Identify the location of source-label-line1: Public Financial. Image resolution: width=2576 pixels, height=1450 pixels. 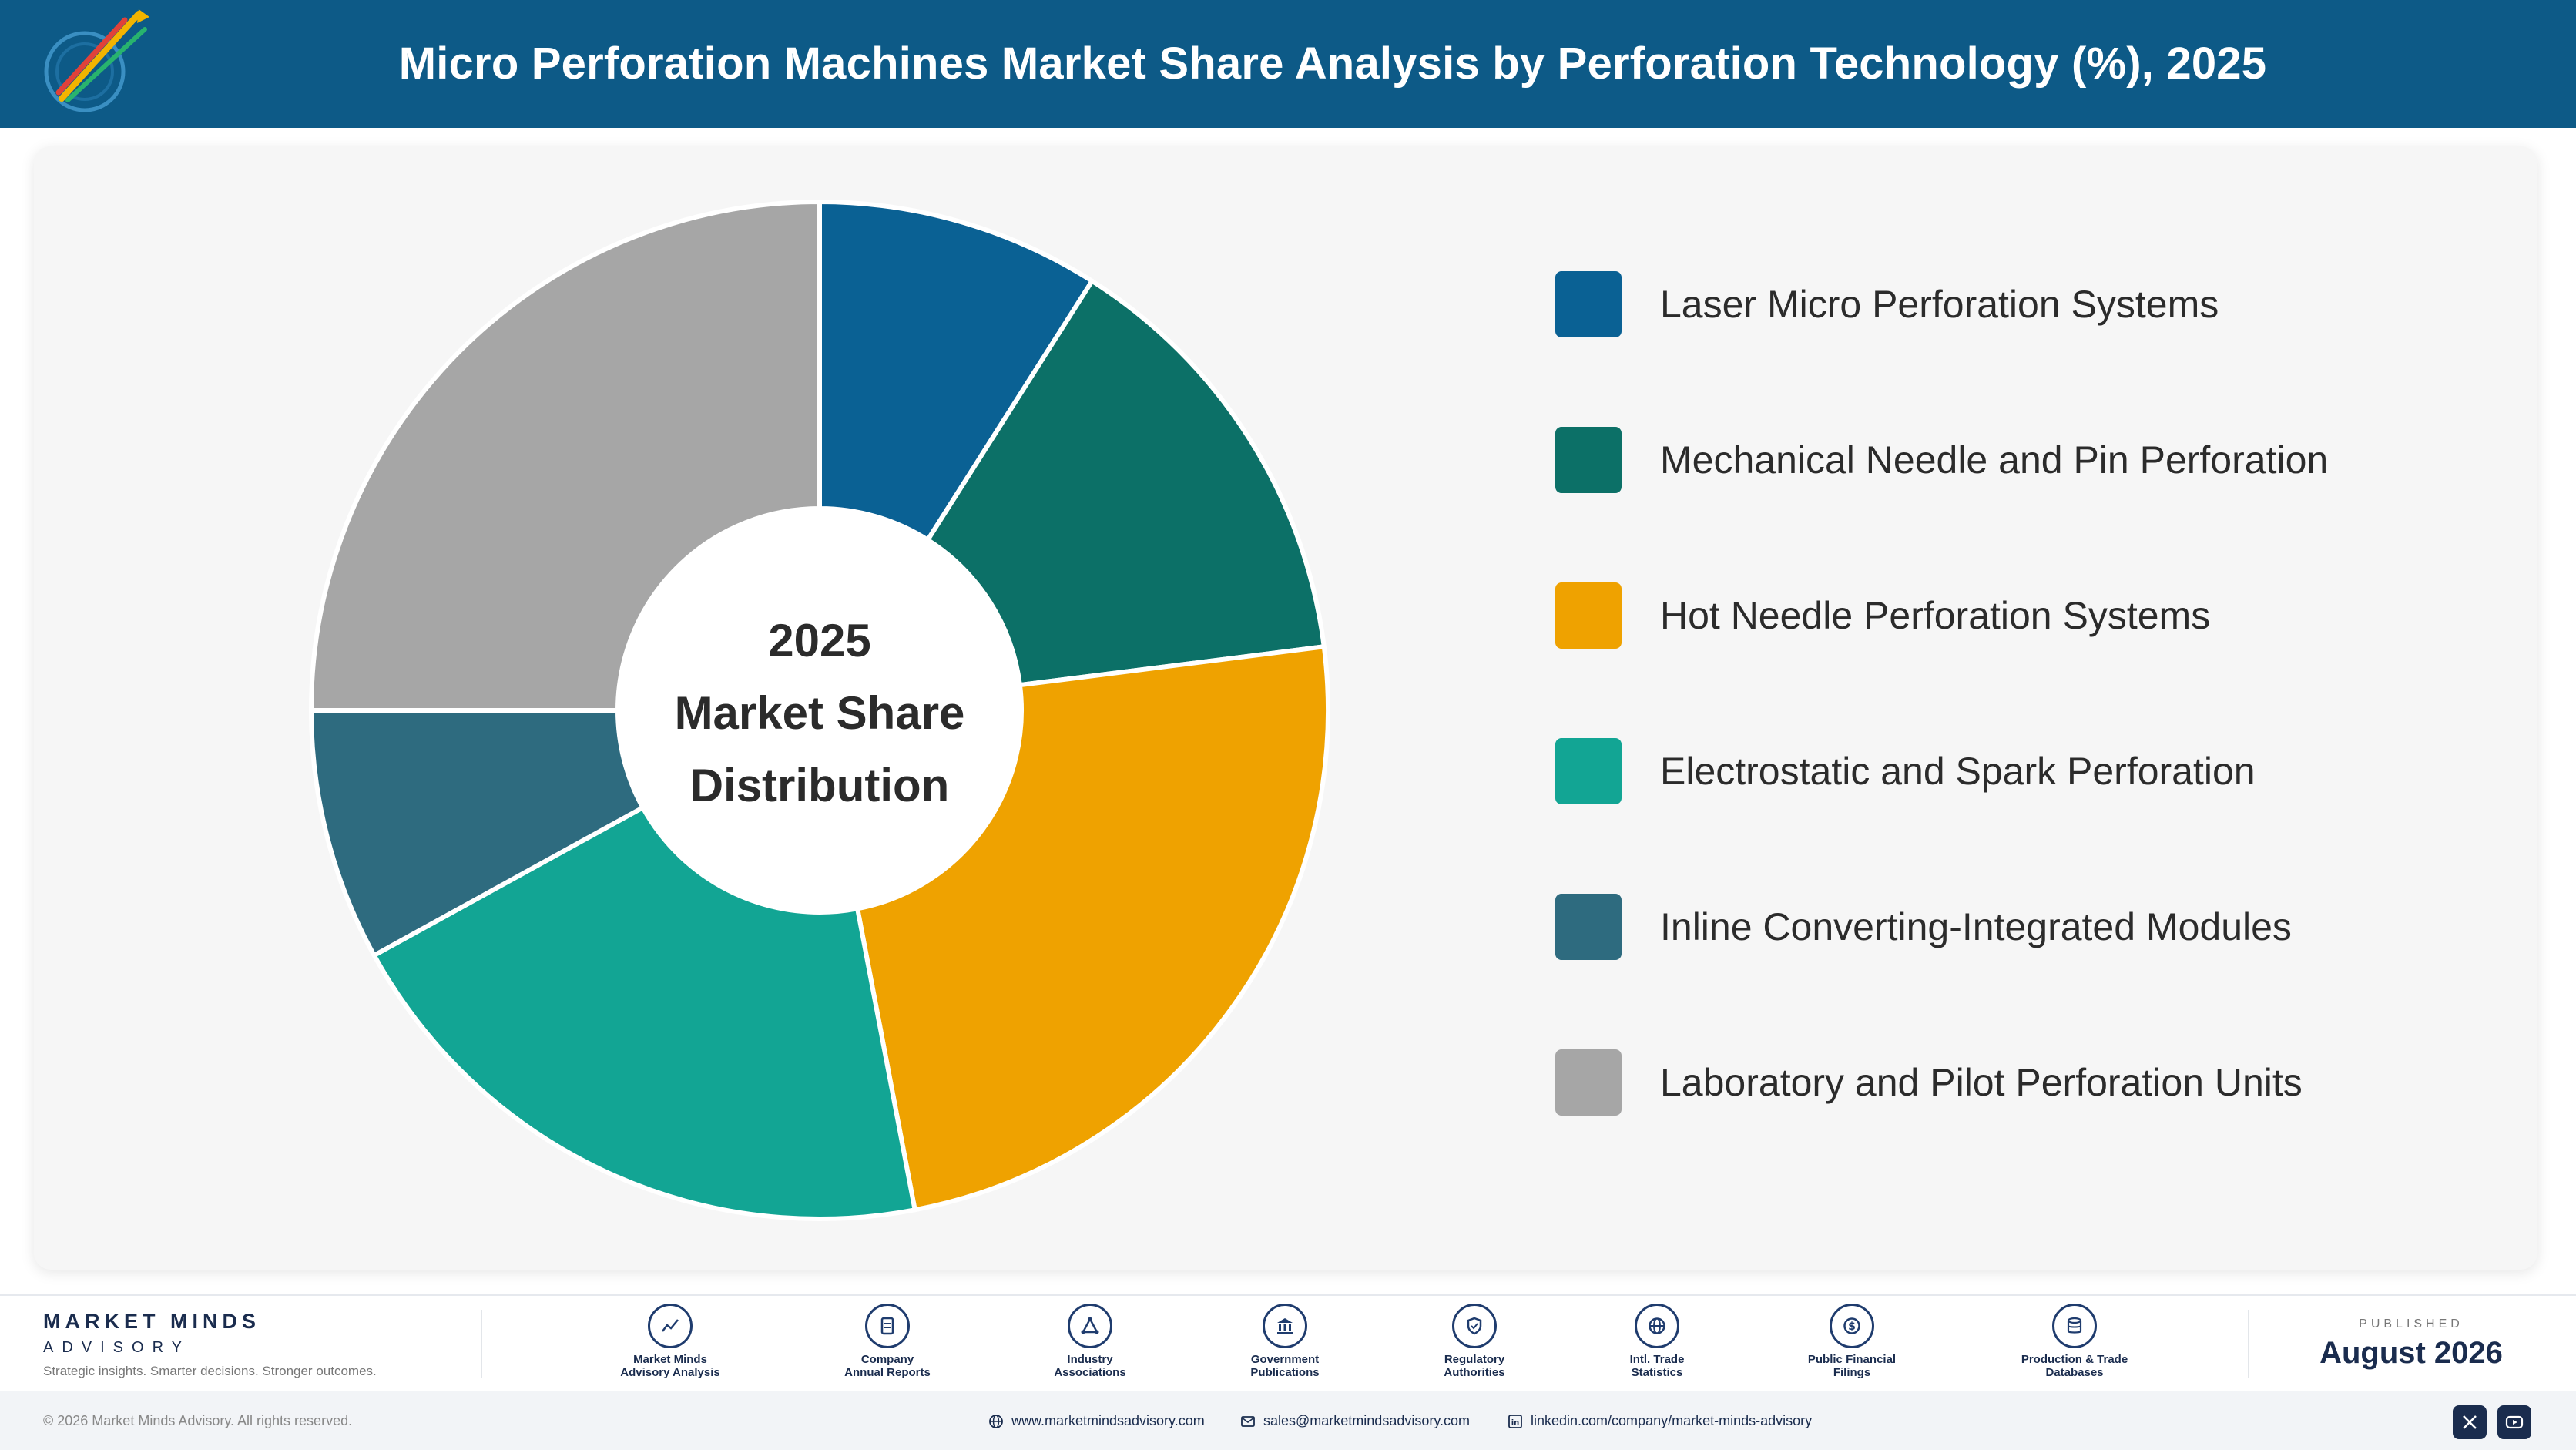
(1852, 1359).